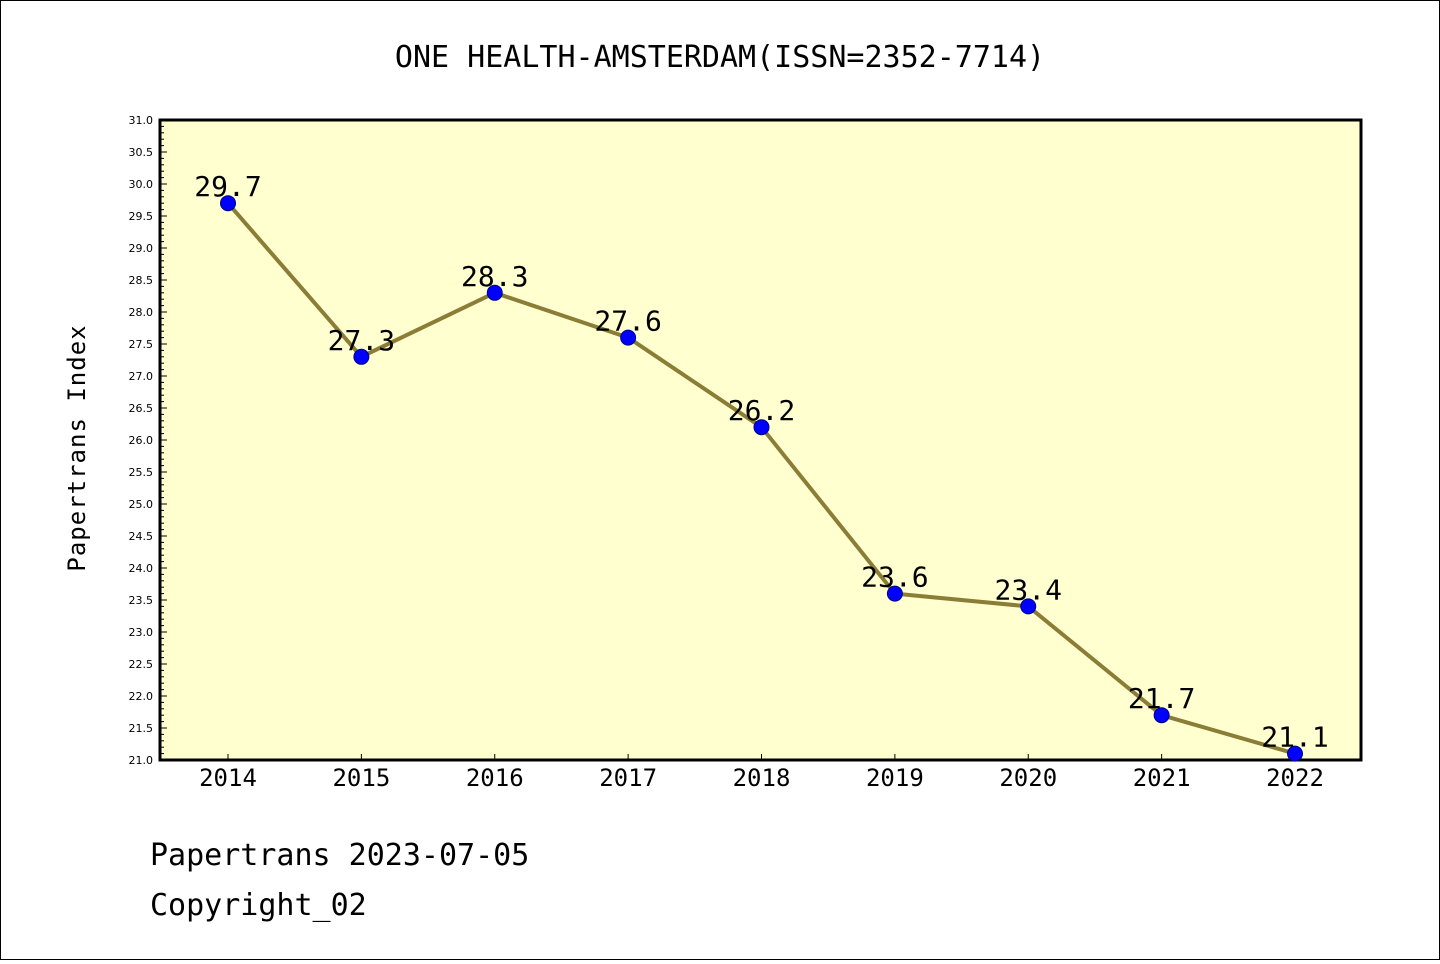 The width and height of the screenshot is (1440, 964). What do you see at coordinates (895, 778) in the screenshot?
I see `x-tick-label: 2019` at bounding box center [895, 778].